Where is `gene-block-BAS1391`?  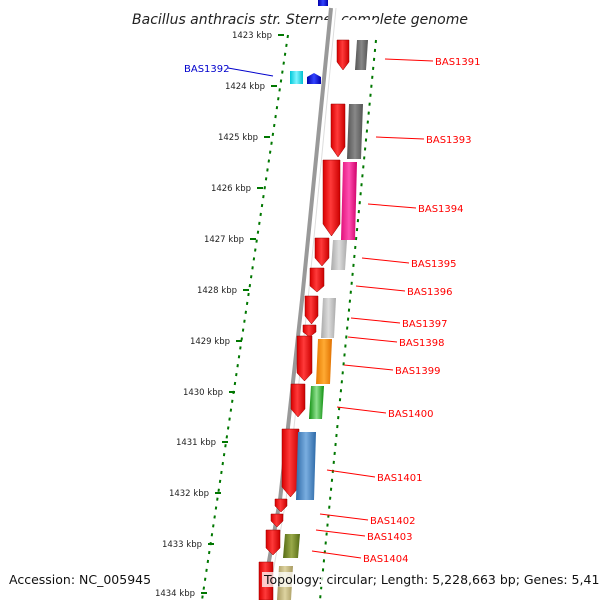
gene-block-BAS1391 is located at coordinates (361, 55).